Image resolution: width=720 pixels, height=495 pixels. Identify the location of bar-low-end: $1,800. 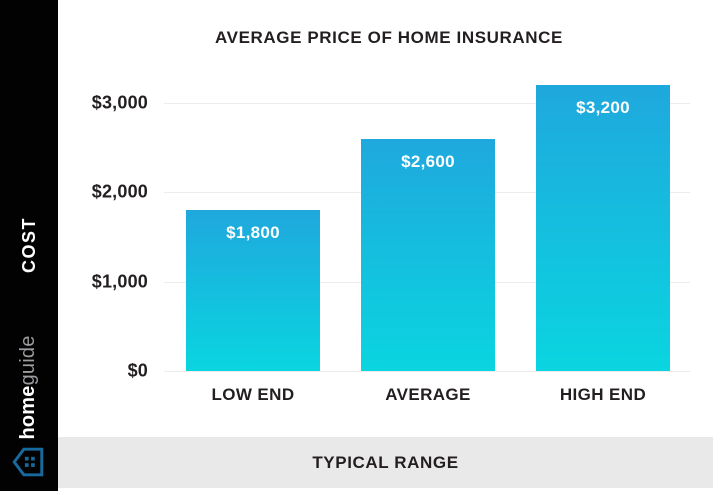
(253, 290).